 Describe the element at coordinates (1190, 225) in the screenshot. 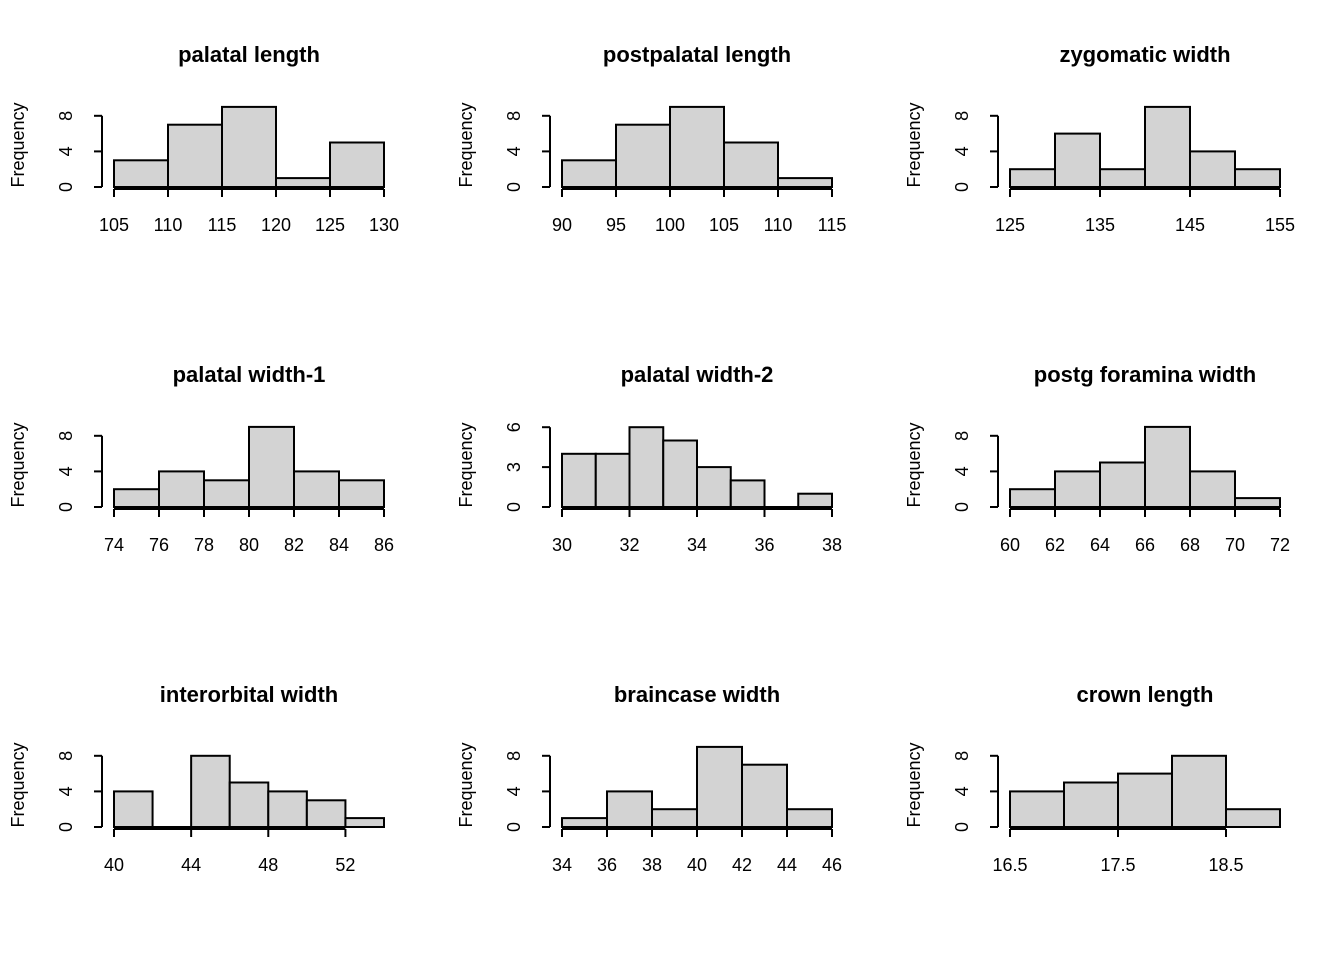

I see `x-tick-label: 145` at that location.